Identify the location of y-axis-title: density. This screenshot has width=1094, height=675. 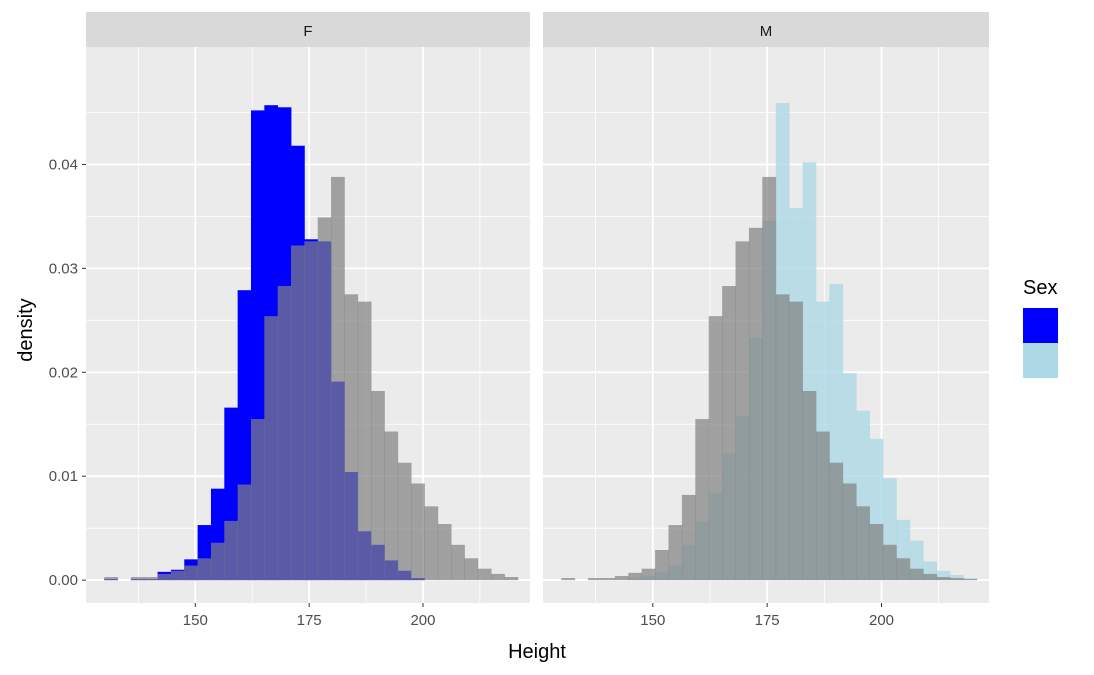
(26, 329).